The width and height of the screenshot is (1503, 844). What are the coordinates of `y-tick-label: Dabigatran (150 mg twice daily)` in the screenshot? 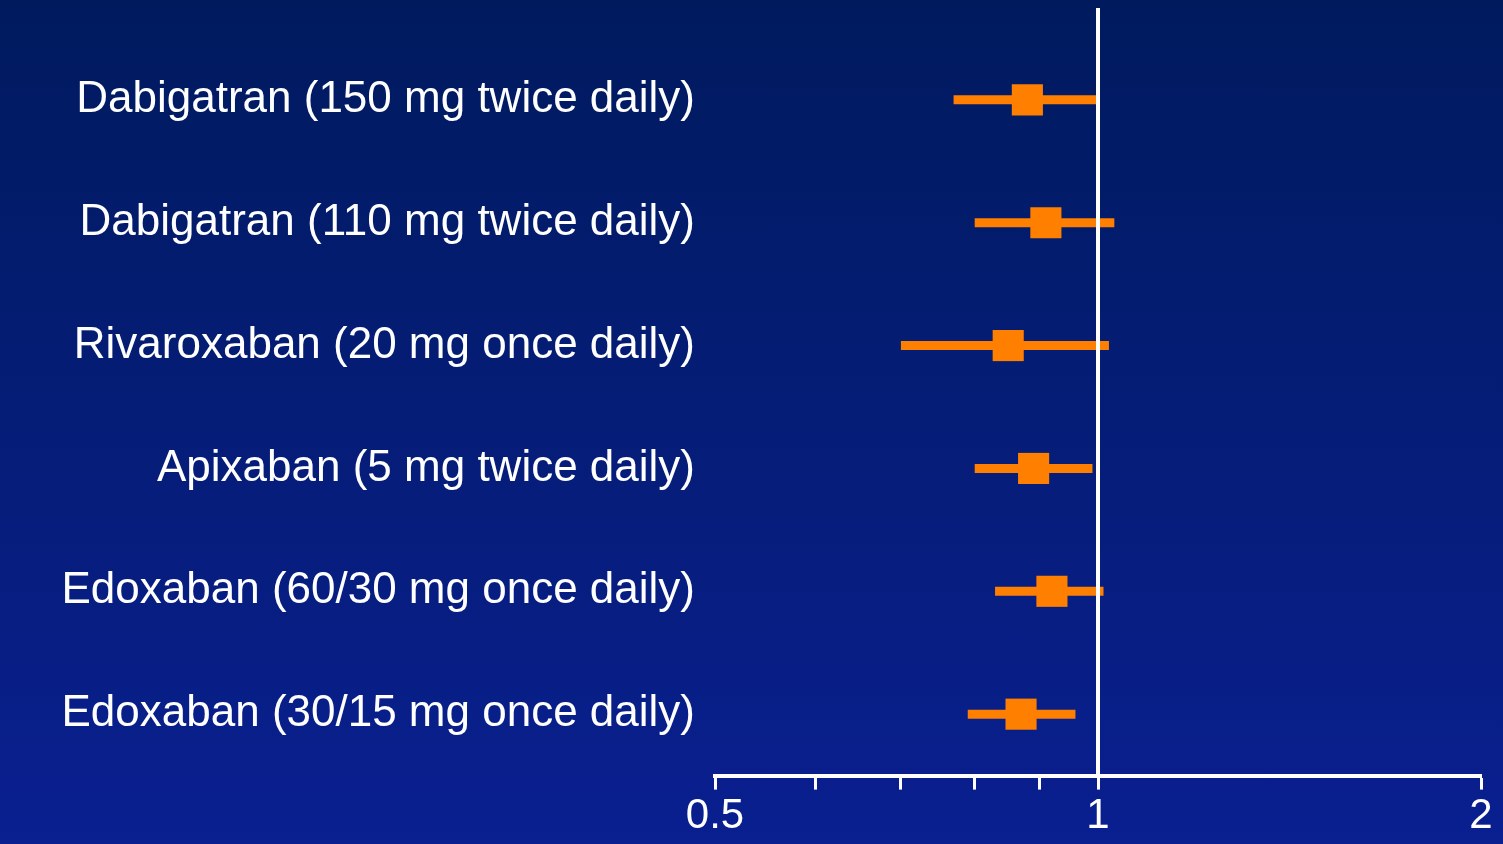 It's located at (385, 96).